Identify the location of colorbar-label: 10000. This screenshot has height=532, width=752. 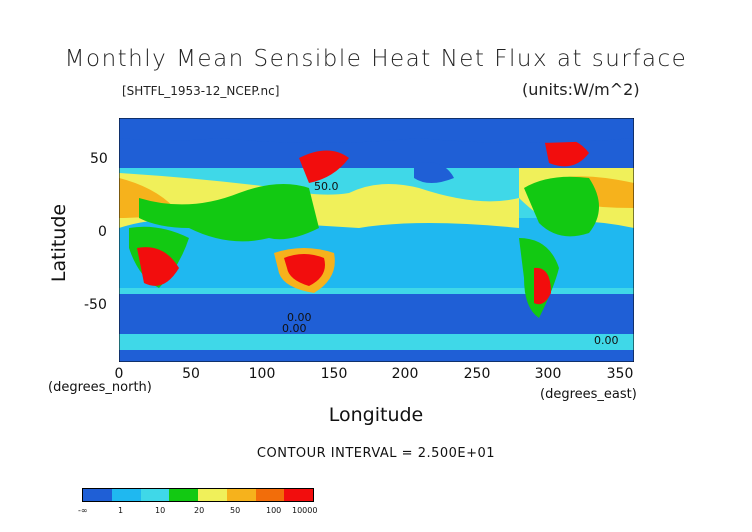
(305, 510).